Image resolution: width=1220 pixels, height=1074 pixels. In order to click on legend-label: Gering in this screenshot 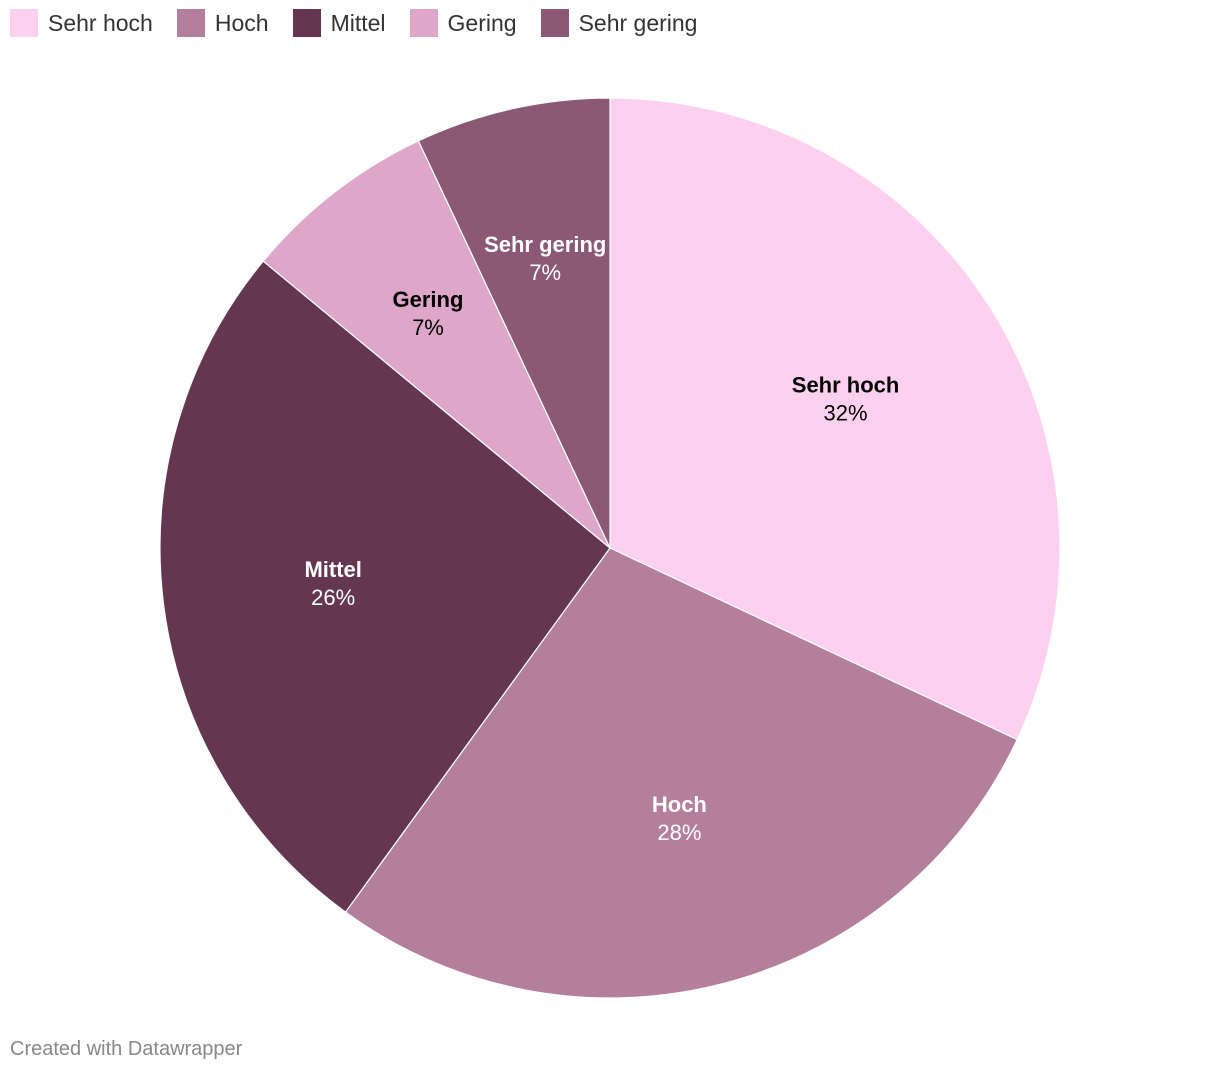, I will do `click(482, 23)`.